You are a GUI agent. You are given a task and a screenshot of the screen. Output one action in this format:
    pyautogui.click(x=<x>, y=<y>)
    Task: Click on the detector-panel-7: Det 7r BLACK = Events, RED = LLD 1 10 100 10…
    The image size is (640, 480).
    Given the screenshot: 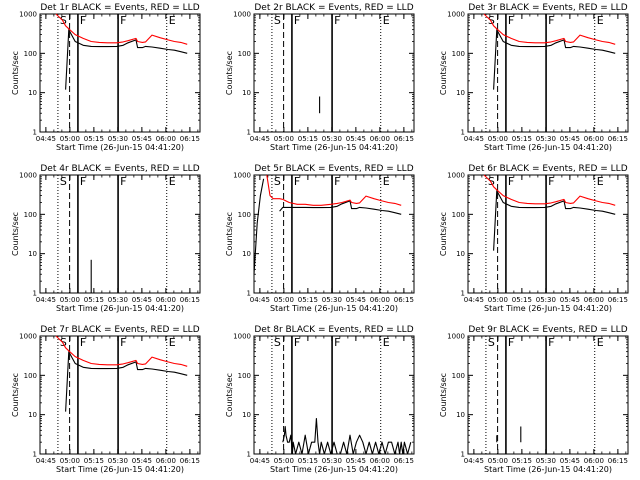 What is the action you would take?
    pyautogui.click(x=106, y=399)
    